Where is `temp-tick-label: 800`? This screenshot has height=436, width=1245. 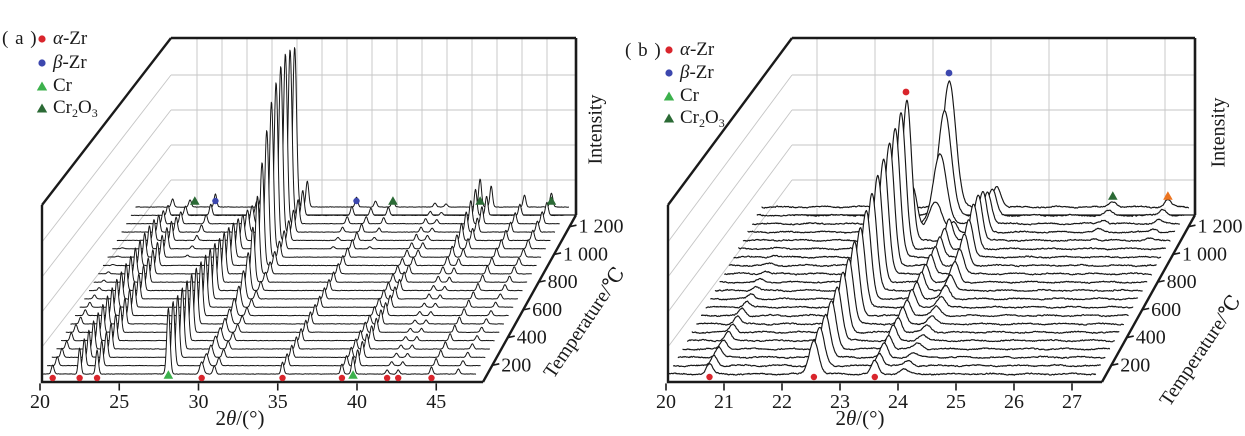
temp-tick-label: 800 is located at coordinates (1182, 282).